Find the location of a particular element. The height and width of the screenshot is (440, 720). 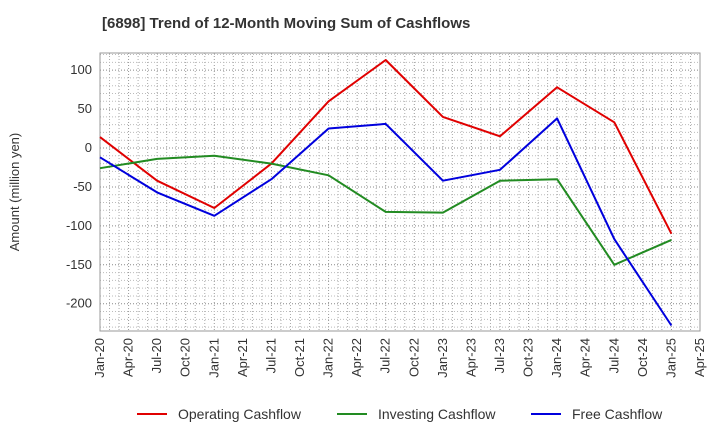

x-tick-label: Jan-23 is located at coordinates (442, 358).